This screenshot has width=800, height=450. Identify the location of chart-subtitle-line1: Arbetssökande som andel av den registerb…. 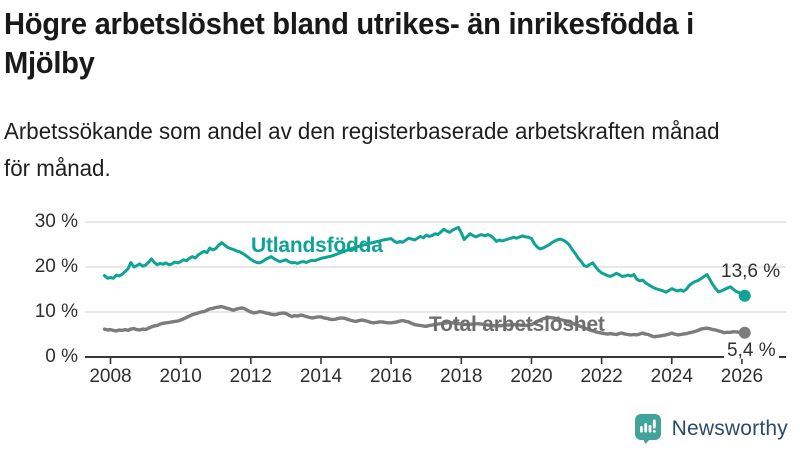
(362, 131).